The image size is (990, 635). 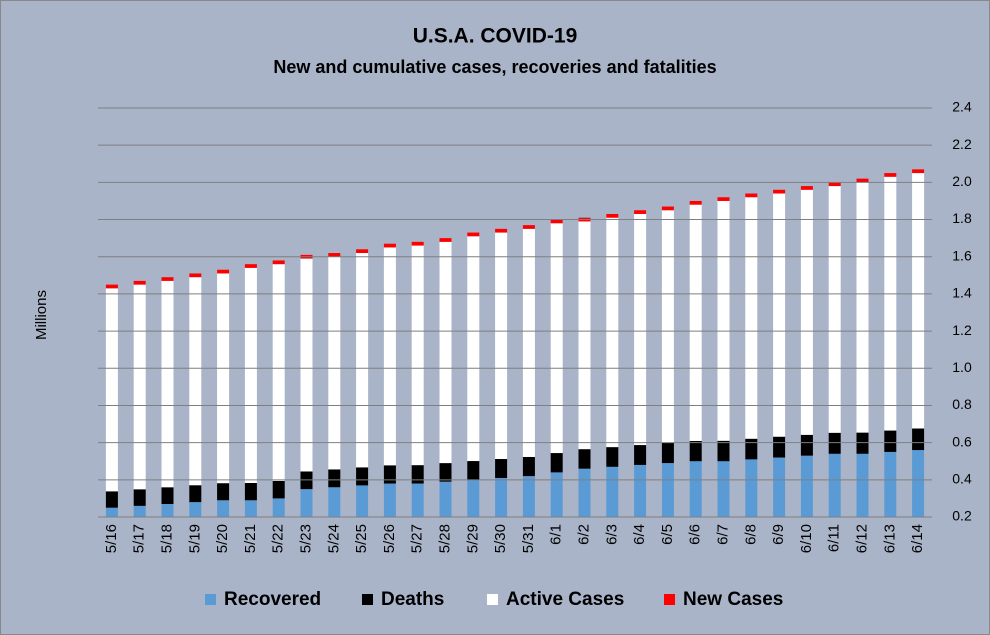 I want to click on y-tick-label: 0.4, so click(x=962, y=479).